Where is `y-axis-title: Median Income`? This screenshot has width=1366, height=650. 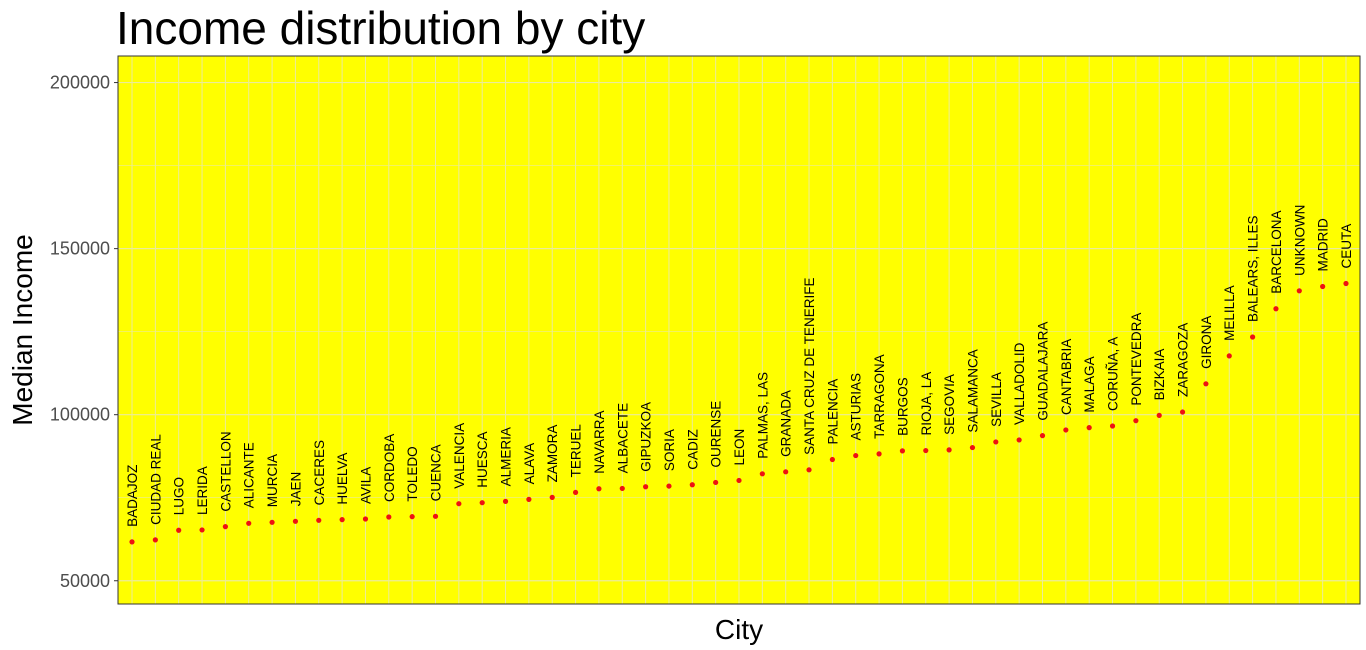
y-axis-title: Median Income is located at coordinates (22, 329).